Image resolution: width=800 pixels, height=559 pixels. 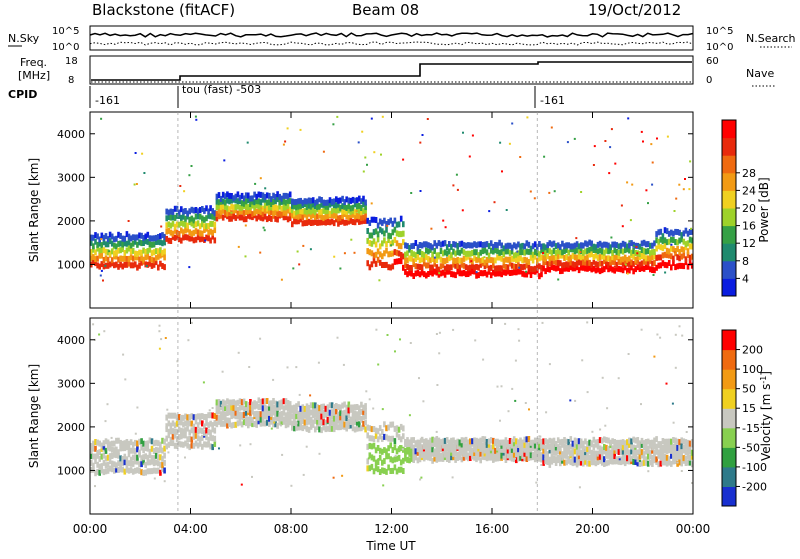 What do you see at coordinates (163, 10) in the screenshot?
I see `station-title: Blackstone (fitACF)` at bounding box center [163, 10].